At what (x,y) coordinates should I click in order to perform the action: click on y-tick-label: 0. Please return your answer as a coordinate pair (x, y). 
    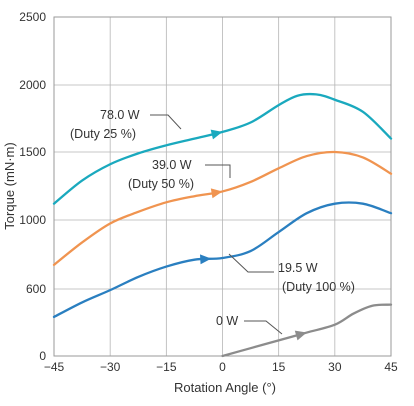
    Looking at the image, I should click on (42, 356).